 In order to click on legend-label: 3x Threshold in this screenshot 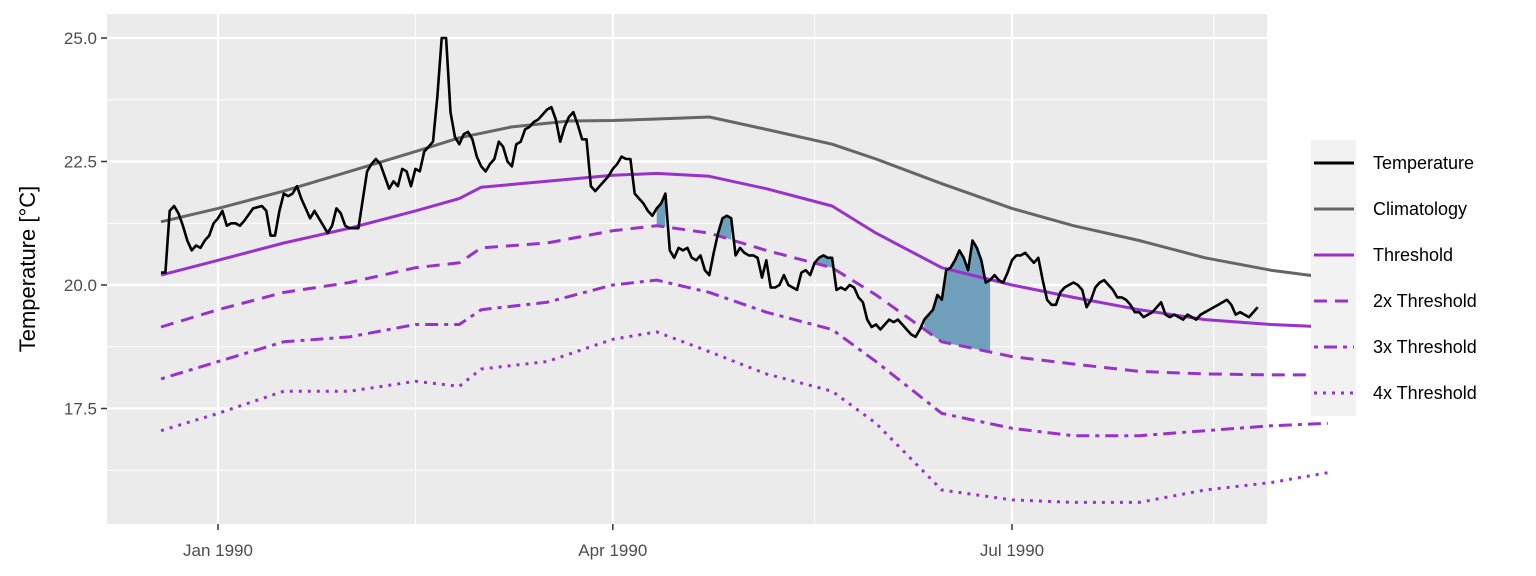, I will do `click(1425, 347)`.